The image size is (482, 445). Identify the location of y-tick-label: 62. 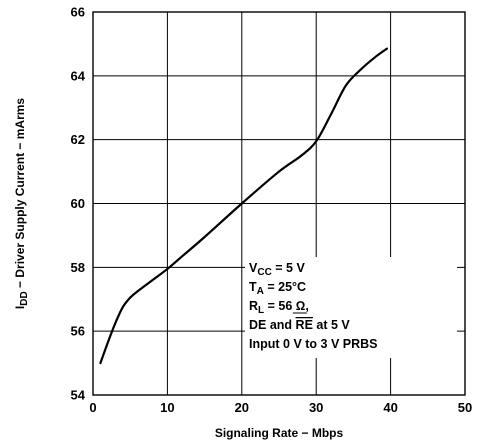
(78, 139).